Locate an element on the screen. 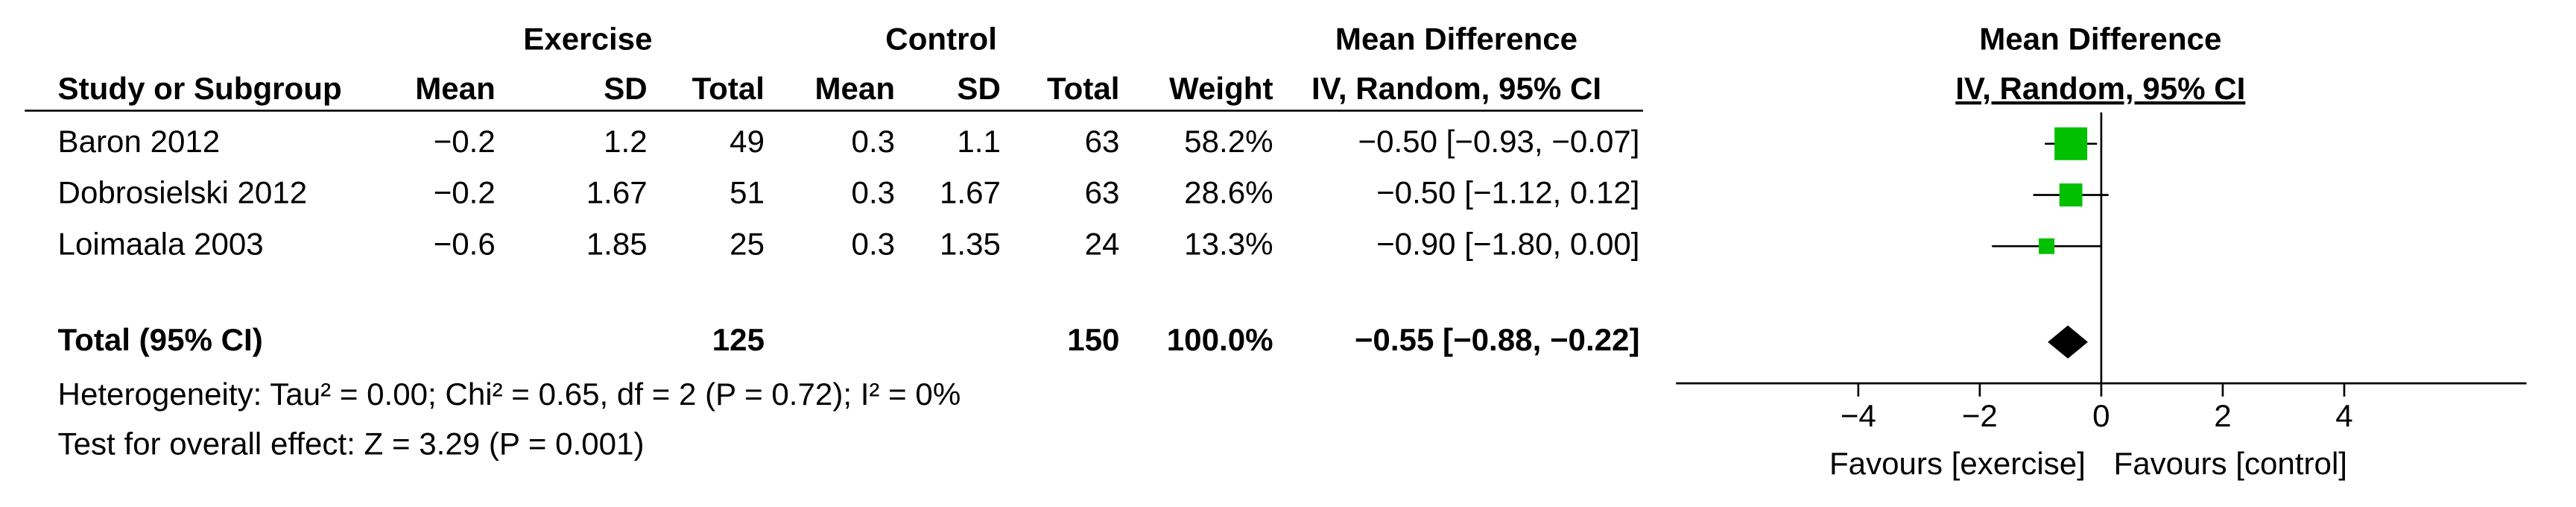  table-cell: 51 is located at coordinates (747, 193).